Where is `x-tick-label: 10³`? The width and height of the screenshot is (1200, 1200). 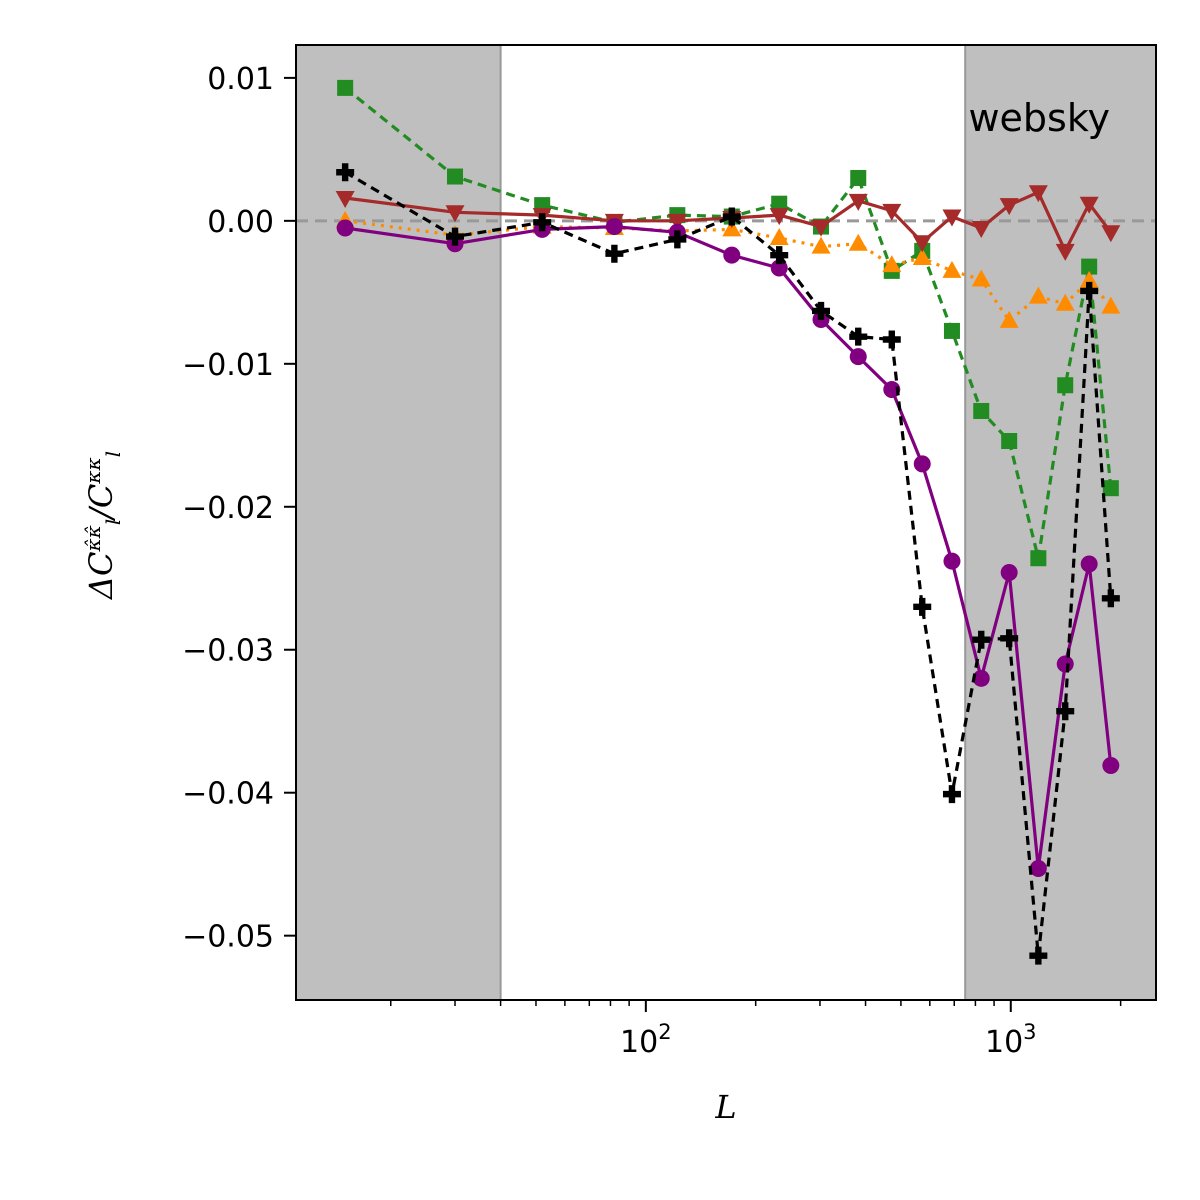 x-tick-label: 10³ is located at coordinates (1011, 1040).